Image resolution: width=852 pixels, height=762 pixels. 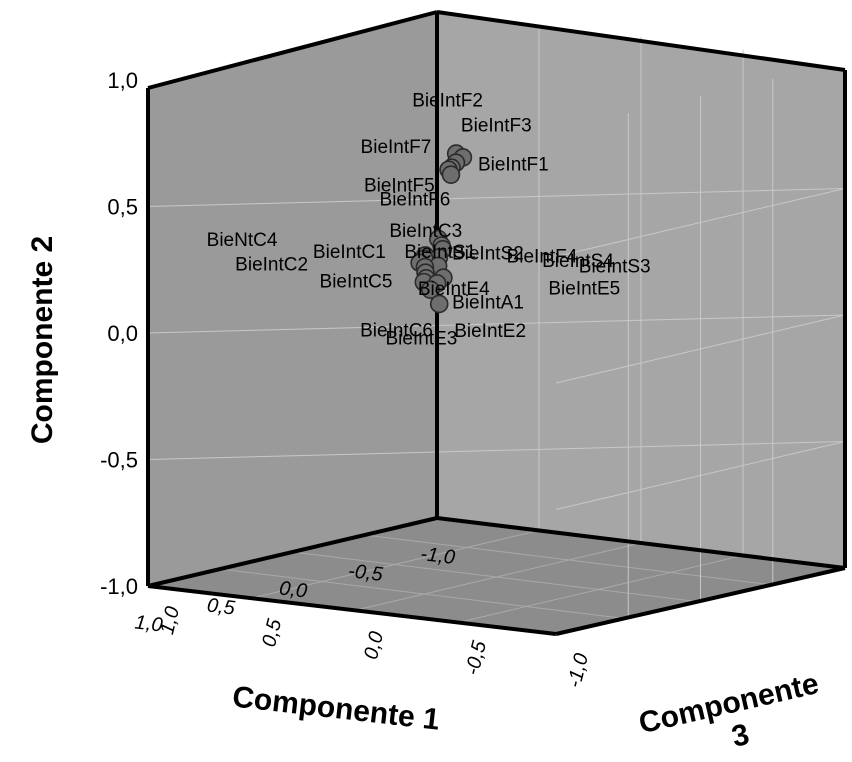 I want to click on frame-edge-front-x, so click(x=352, y=610).